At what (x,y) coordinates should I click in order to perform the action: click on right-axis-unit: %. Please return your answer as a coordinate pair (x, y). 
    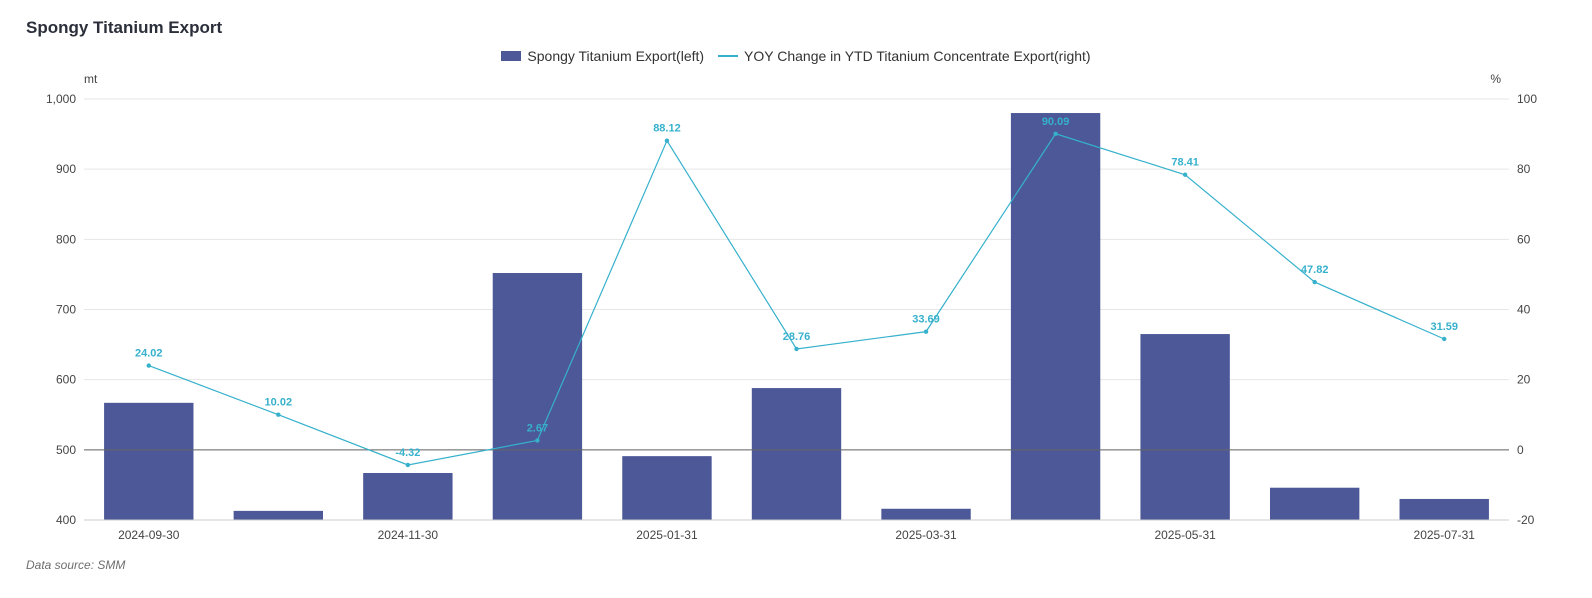
    Looking at the image, I should click on (1495, 79).